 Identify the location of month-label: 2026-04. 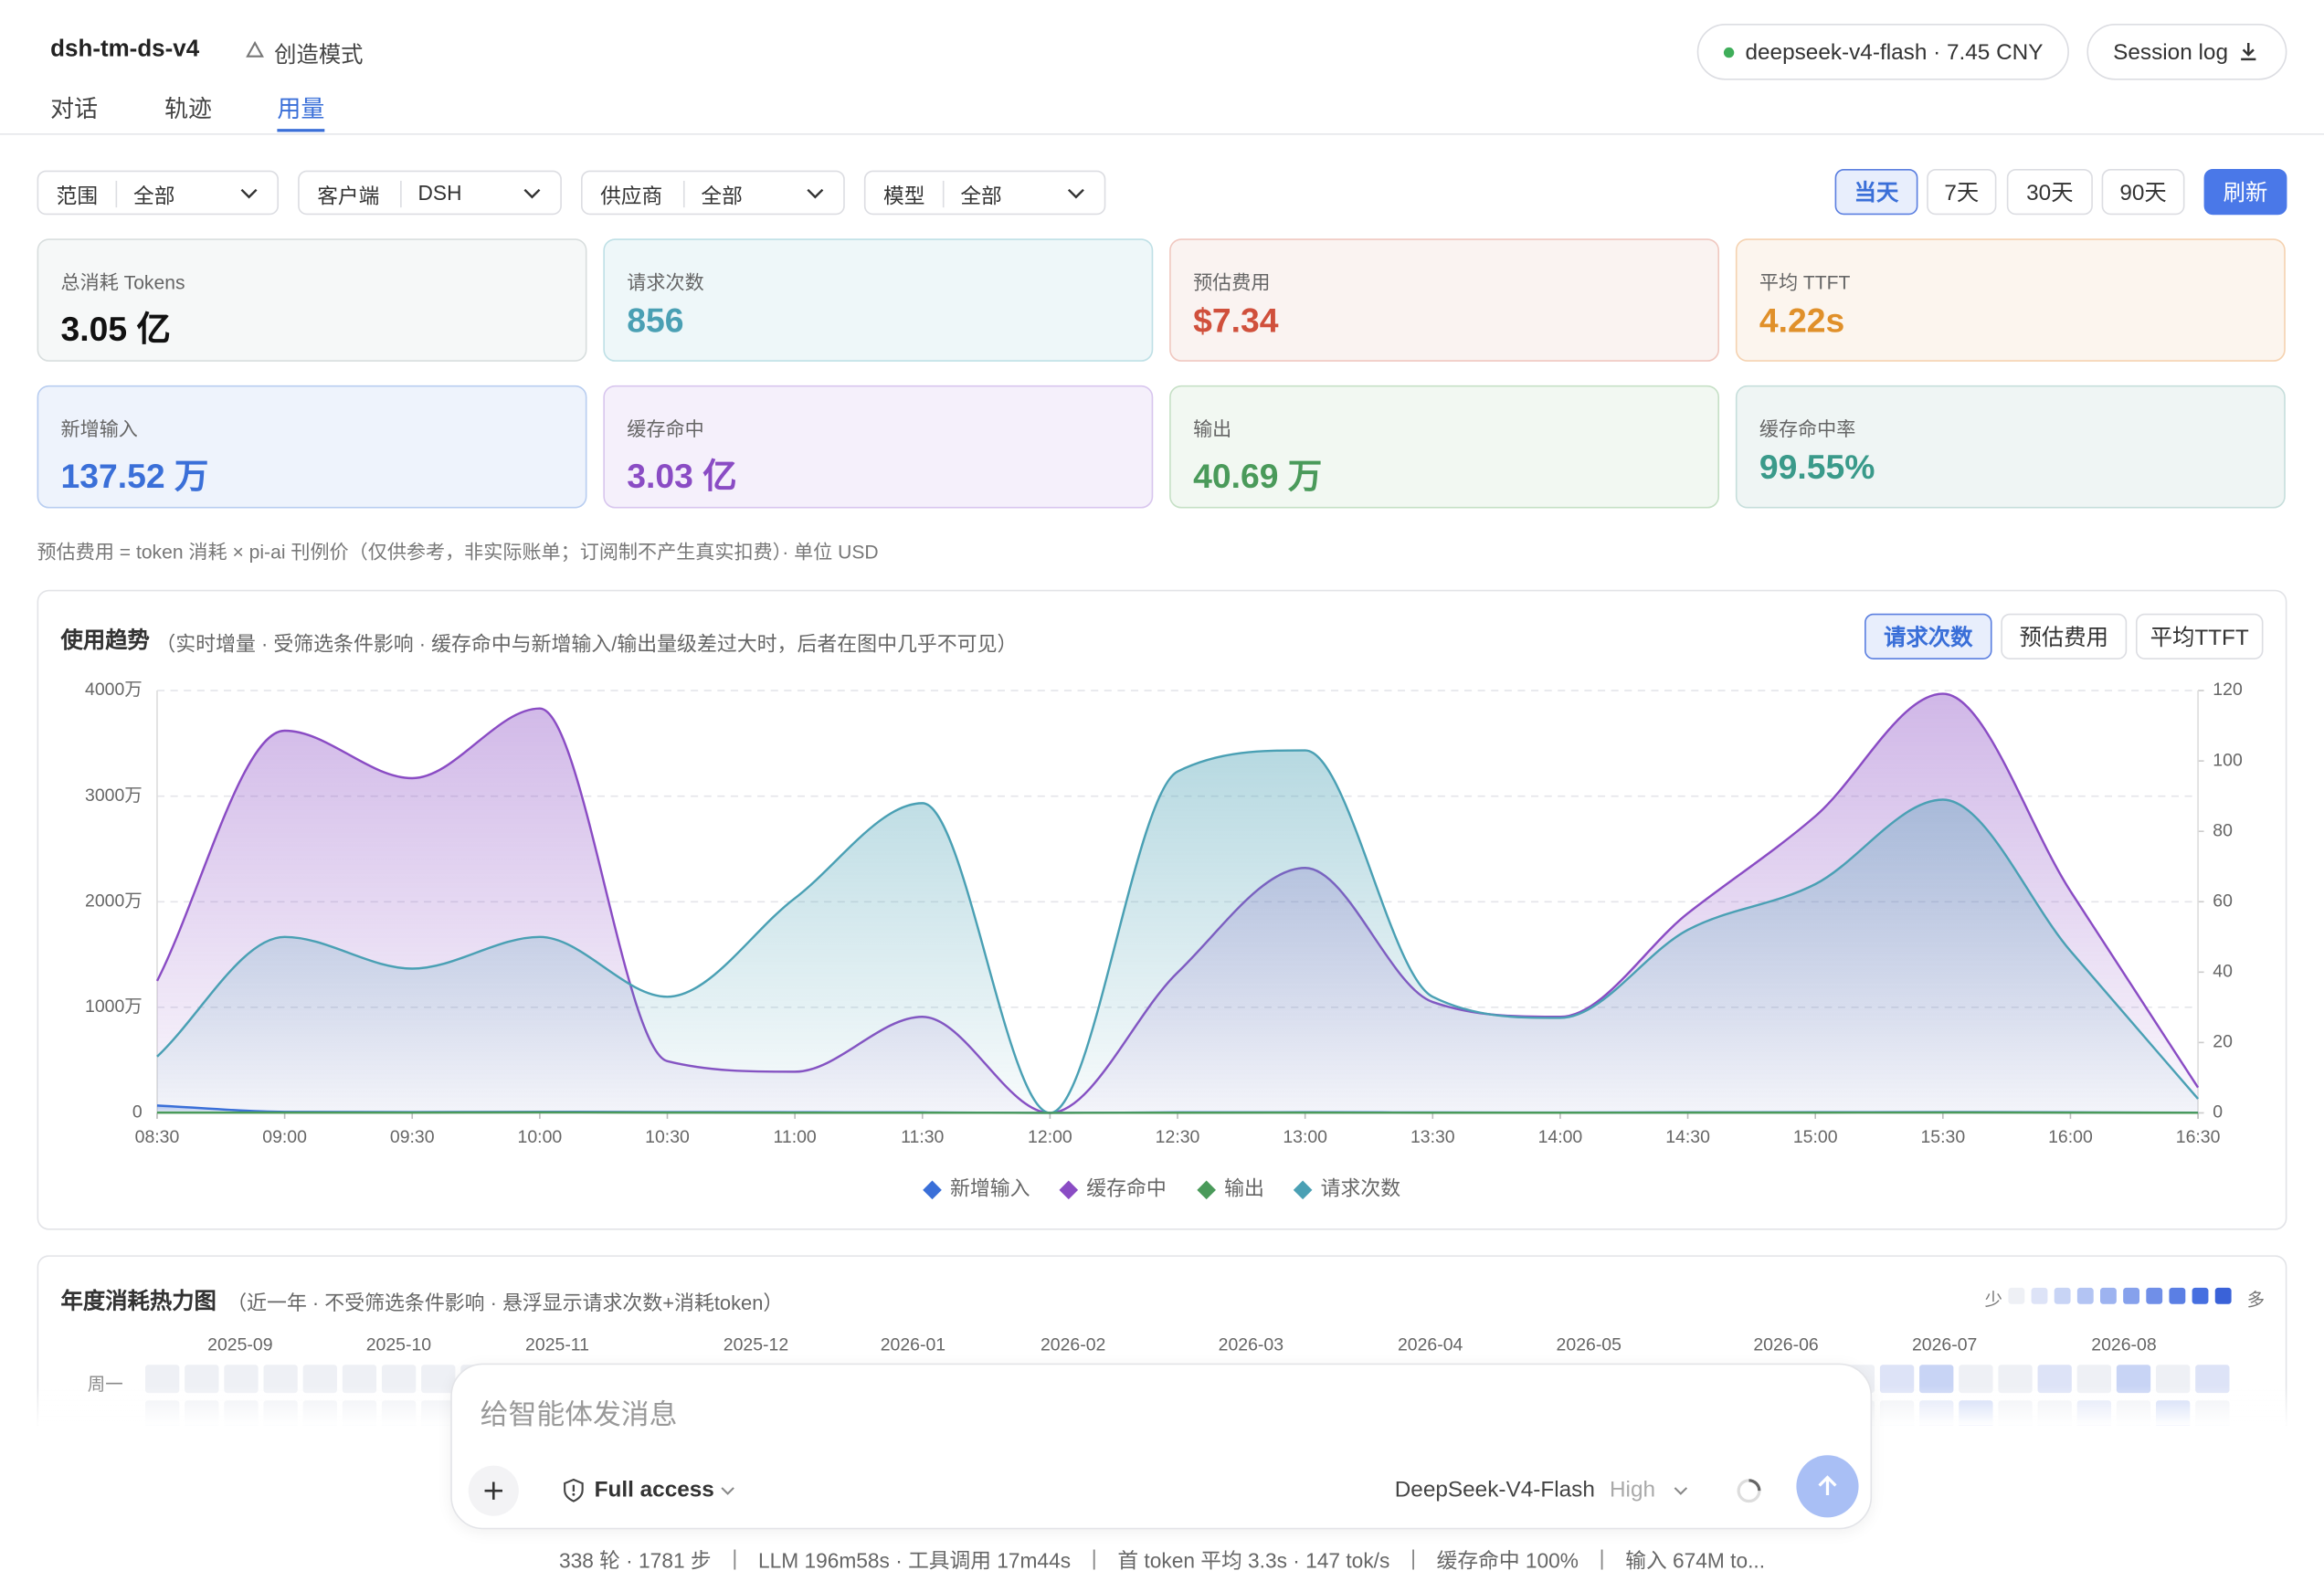
(1430, 1344).